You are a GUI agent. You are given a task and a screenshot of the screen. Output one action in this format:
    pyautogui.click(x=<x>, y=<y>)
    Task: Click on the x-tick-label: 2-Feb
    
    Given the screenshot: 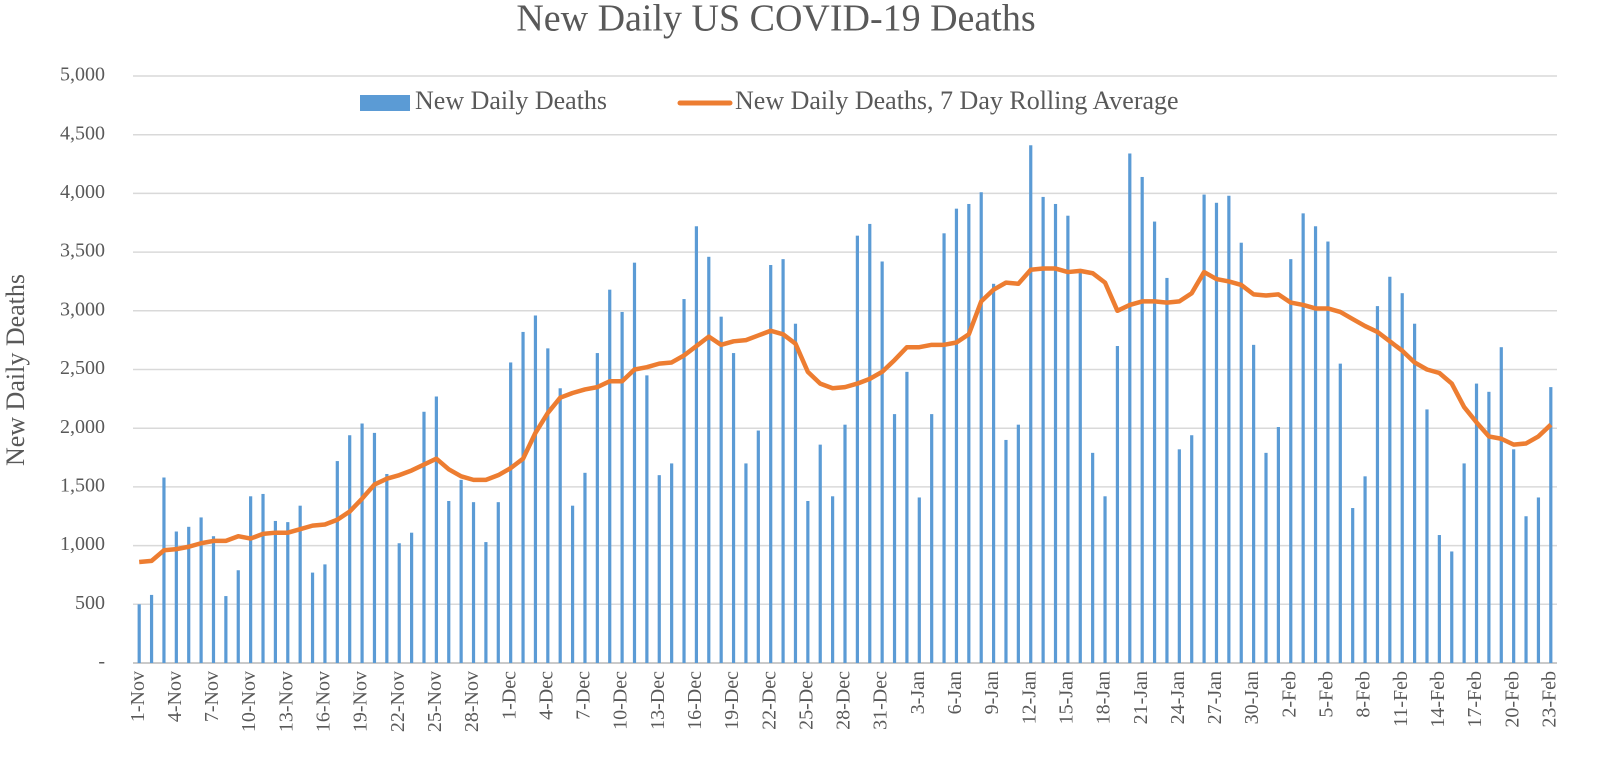 What is the action you would take?
    pyautogui.click(x=1289, y=694)
    